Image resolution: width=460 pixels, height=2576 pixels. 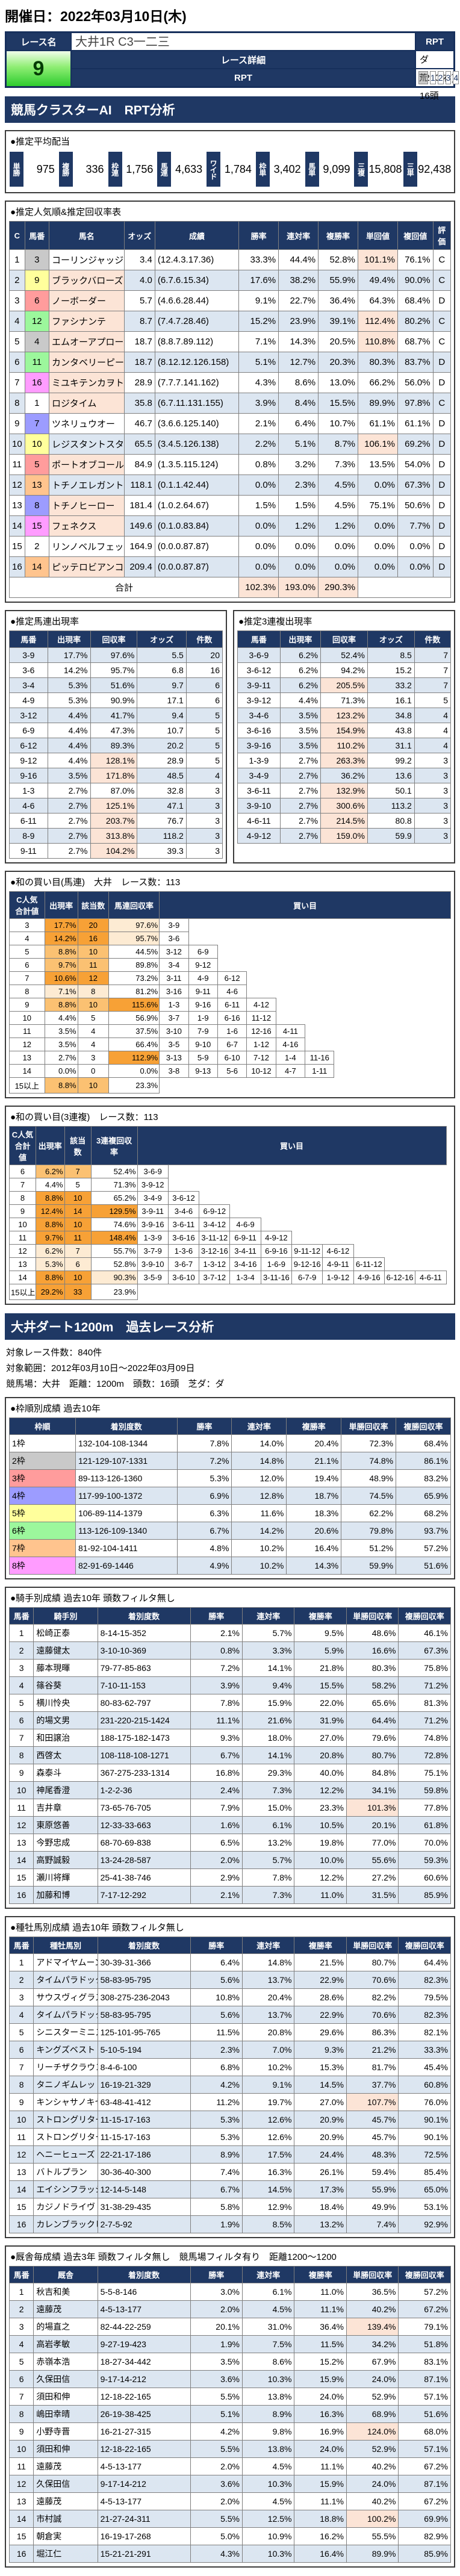 I want to click on sire-stats-cell: 4.2%, so click(x=216, y=2085).